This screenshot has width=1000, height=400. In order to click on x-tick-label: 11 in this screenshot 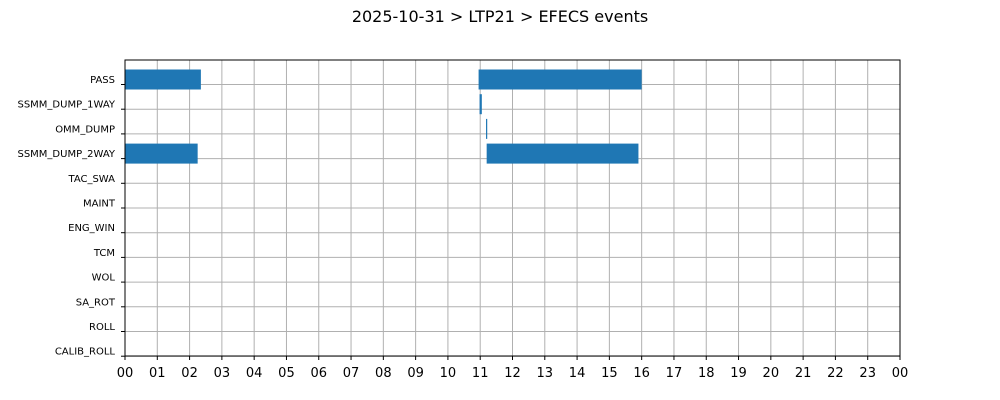, I will do `click(480, 373)`.